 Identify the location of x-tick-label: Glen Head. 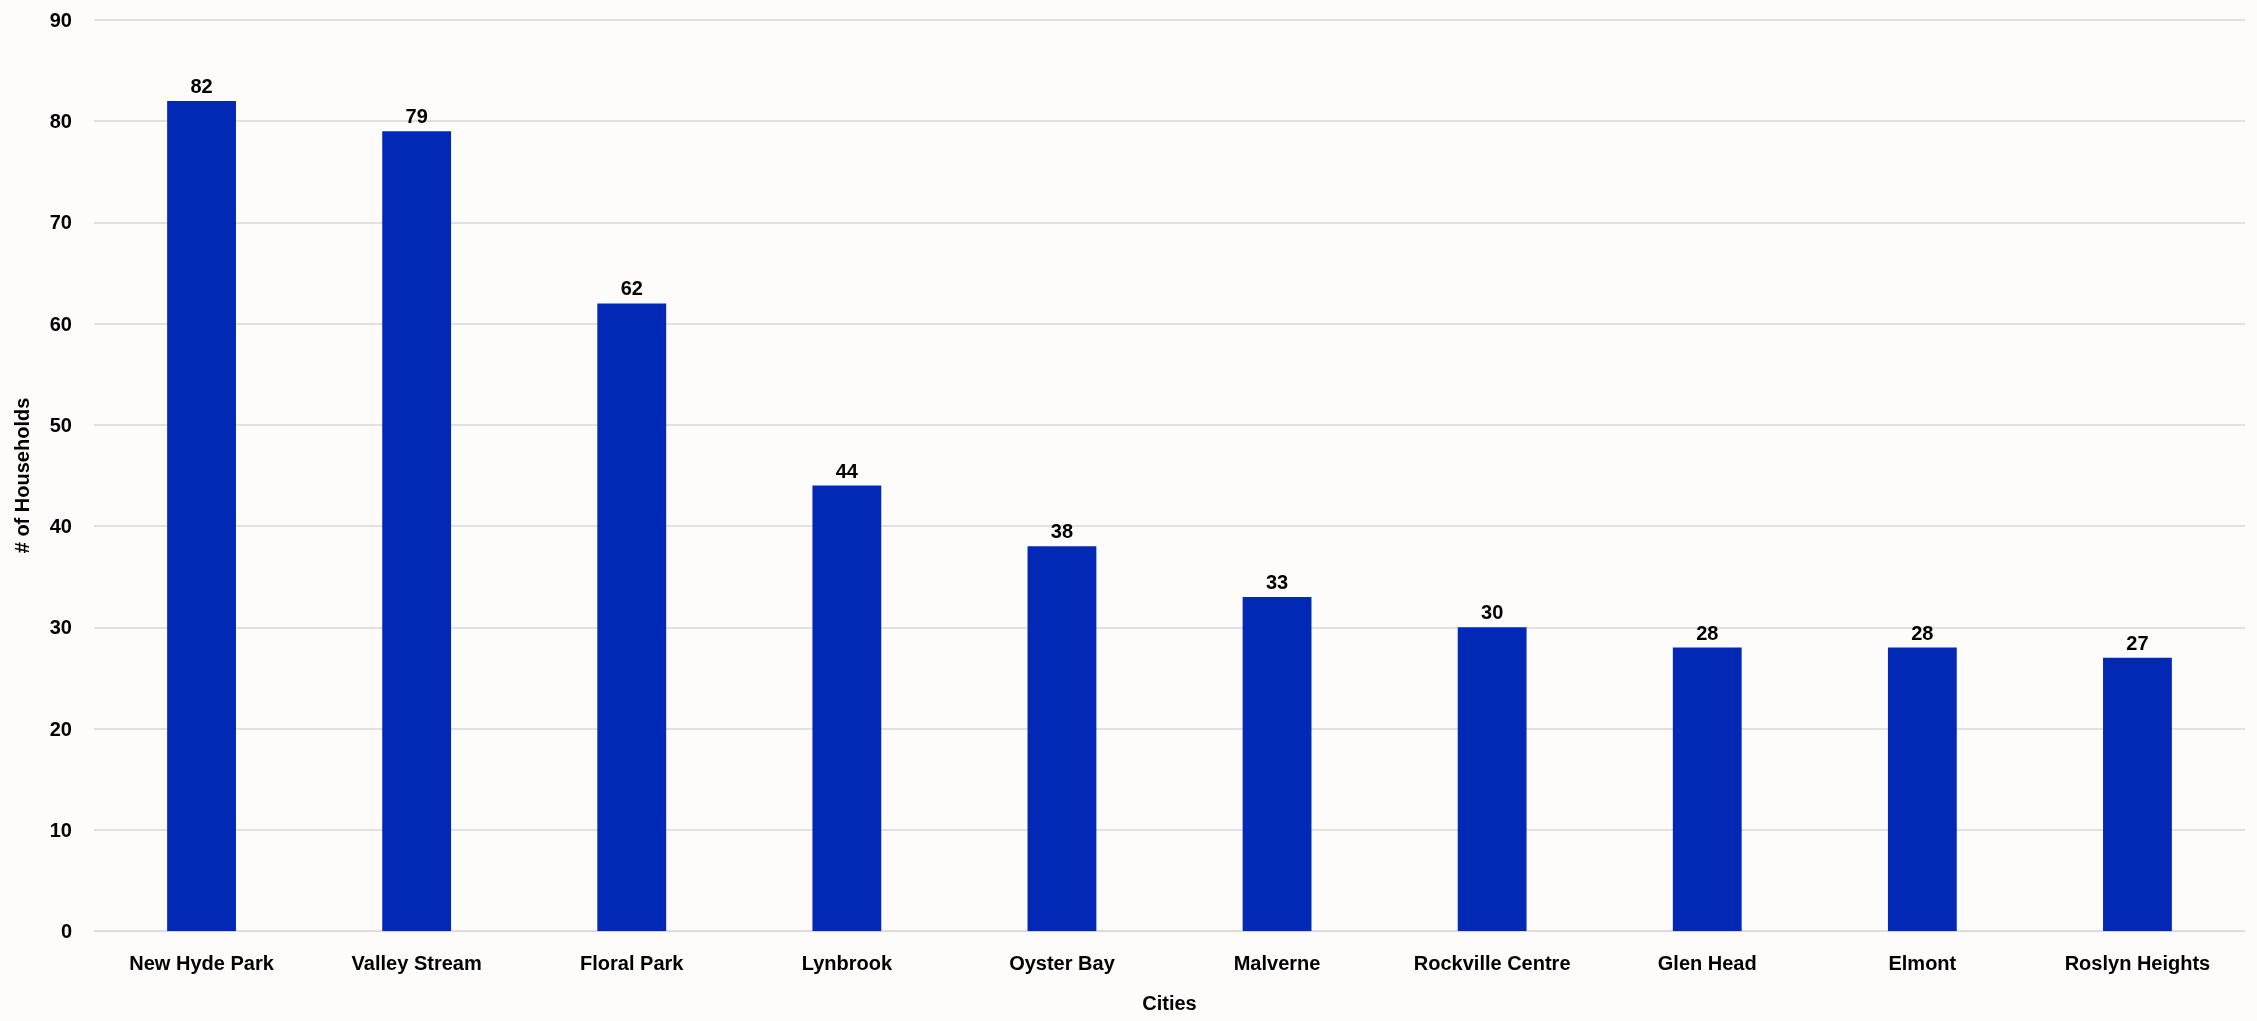
(1707, 963).